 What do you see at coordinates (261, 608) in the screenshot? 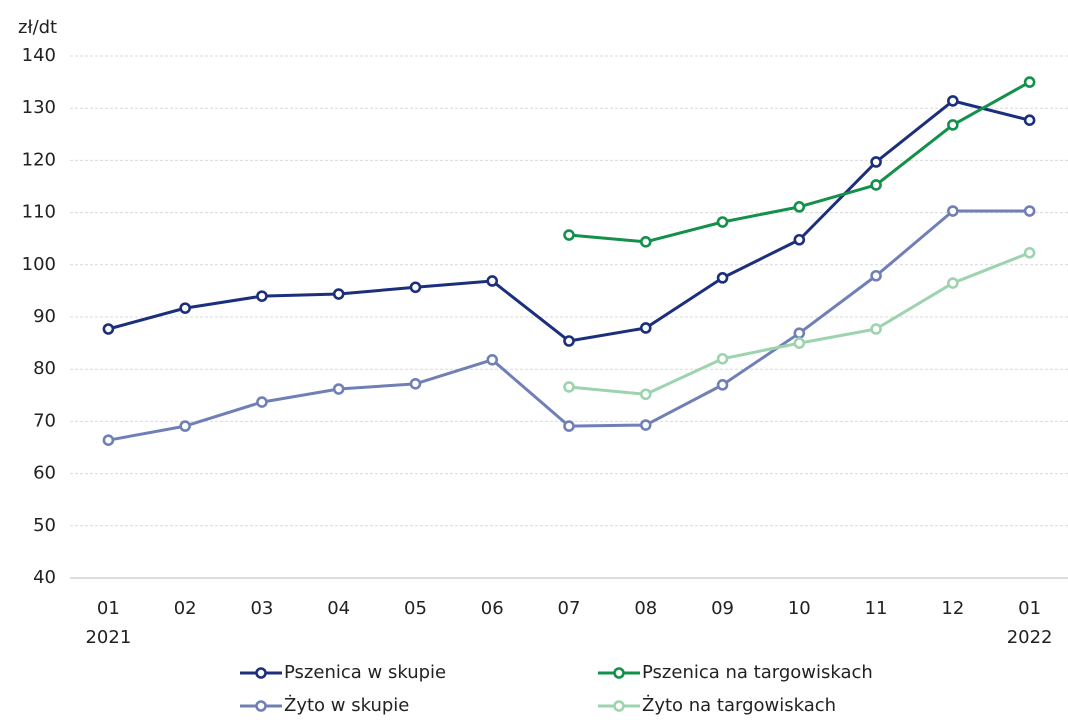
I see `x-tick-label: 03` at bounding box center [261, 608].